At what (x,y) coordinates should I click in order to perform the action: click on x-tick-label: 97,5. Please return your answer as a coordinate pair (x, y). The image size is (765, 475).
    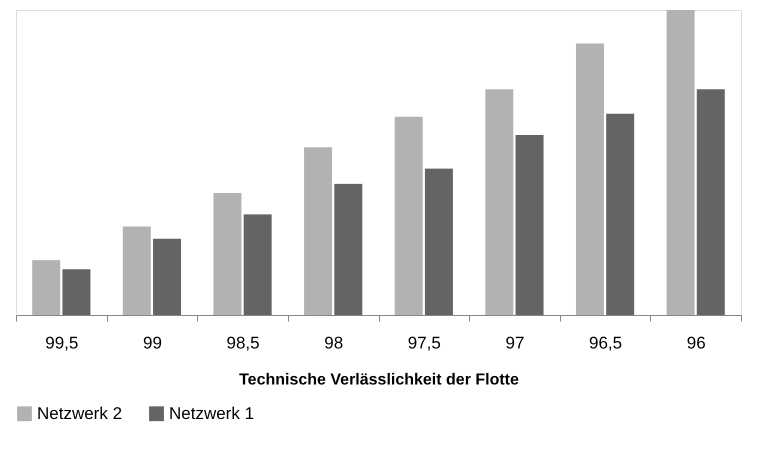
    Looking at the image, I should click on (424, 343).